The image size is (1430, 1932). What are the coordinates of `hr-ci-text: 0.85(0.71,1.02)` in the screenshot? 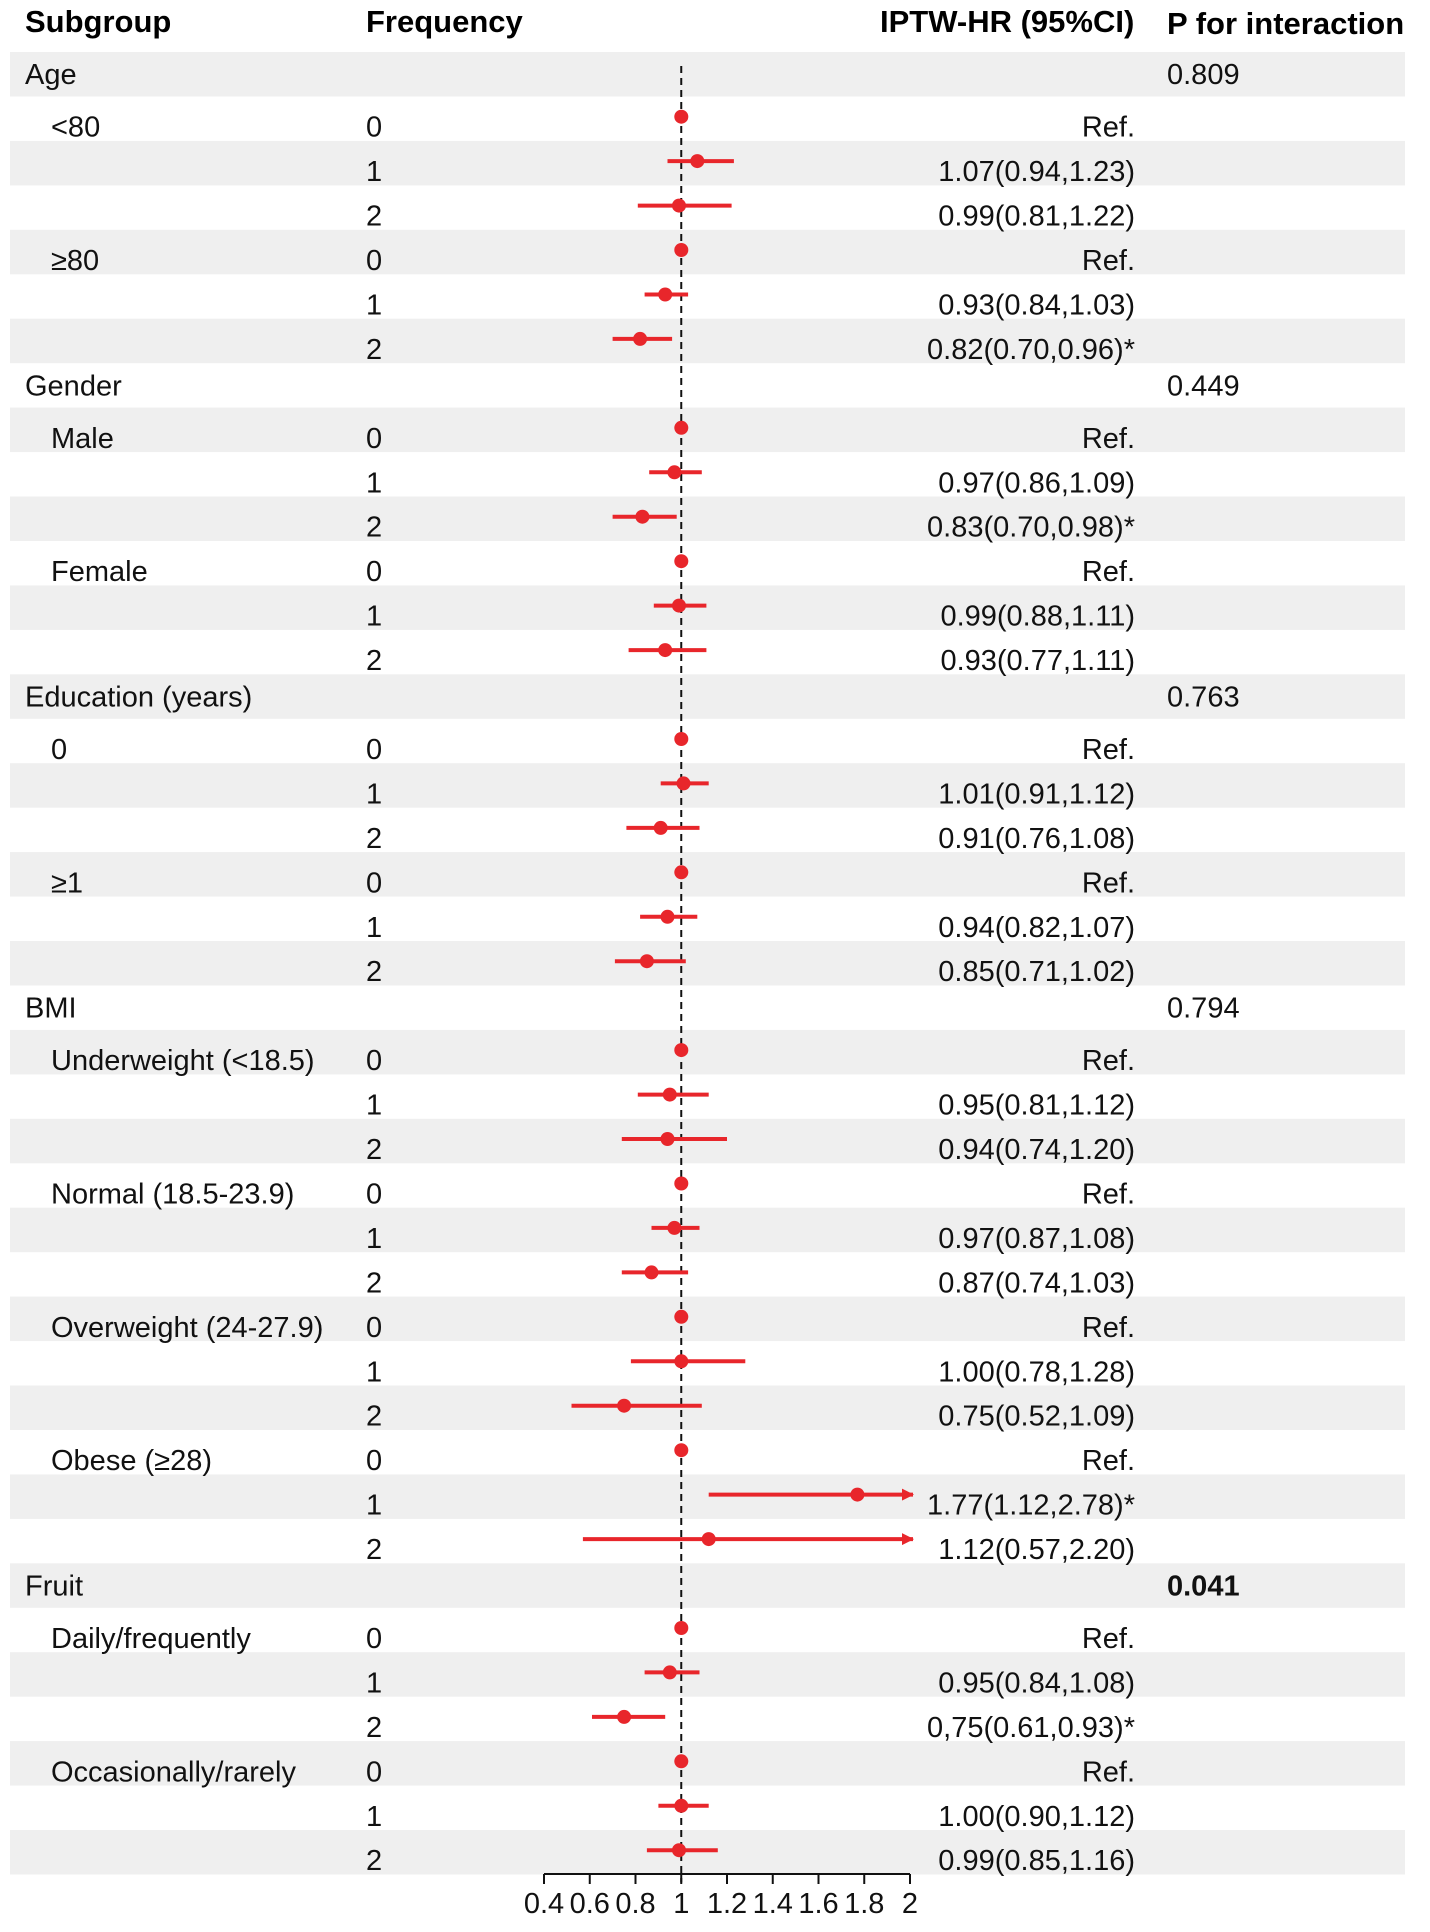 It's located at (1036, 972).